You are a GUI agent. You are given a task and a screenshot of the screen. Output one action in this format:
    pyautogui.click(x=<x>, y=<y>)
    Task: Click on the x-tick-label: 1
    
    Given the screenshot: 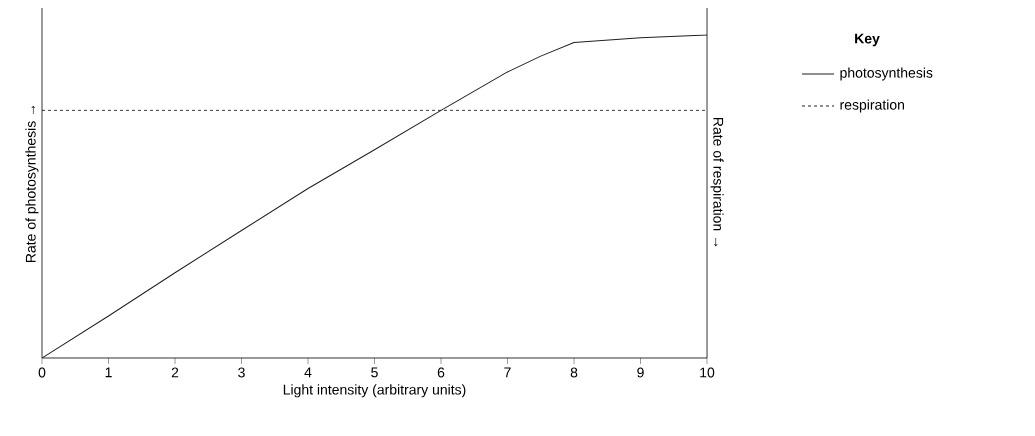 What is the action you would take?
    pyautogui.click(x=108, y=372)
    